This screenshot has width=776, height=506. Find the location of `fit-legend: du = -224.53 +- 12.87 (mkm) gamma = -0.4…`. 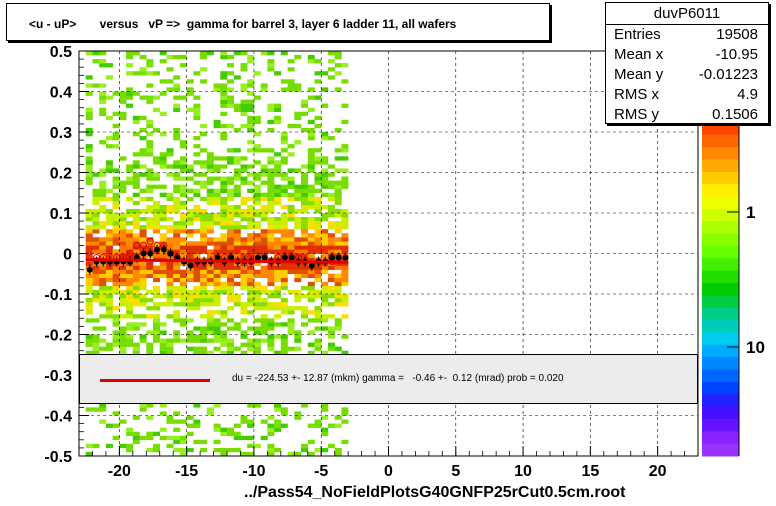

fit-legend: du = -224.53 +- 12.87 (mkm) gamma = -0.4… is located at coordinates (388, 379).